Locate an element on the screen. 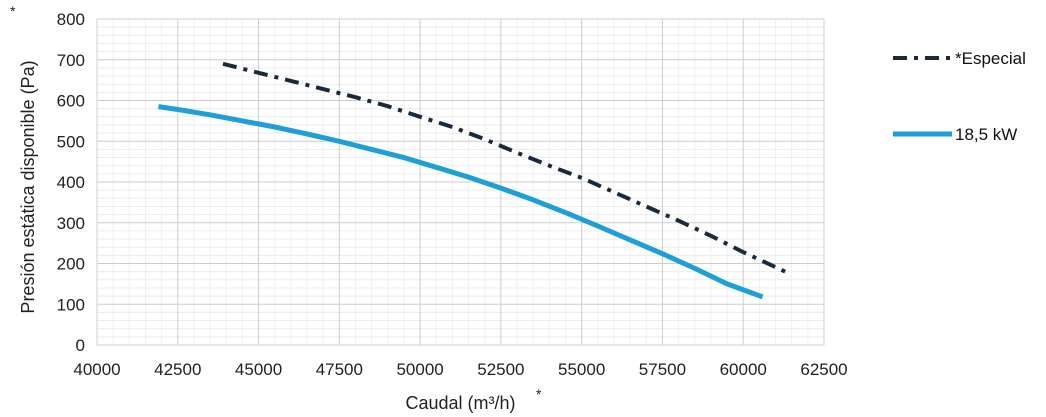  y-tick-label: 700 is located at coordinates (71, 60).